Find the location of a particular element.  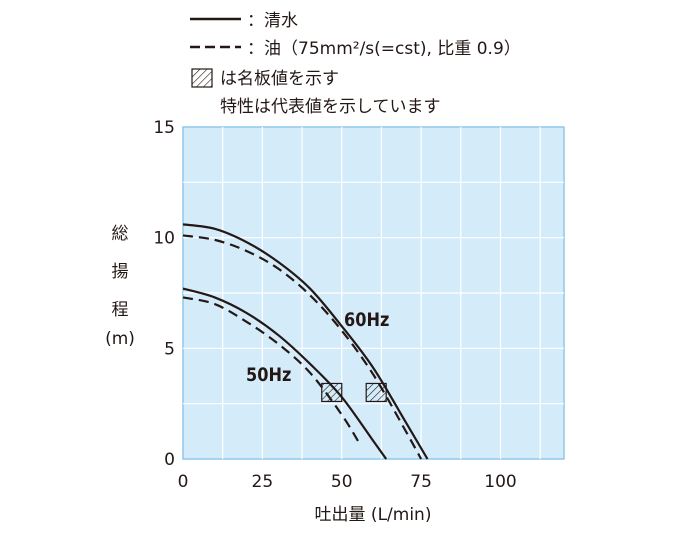

y-axis-label-char-2: 揚 is located at coordinates (120, 272).